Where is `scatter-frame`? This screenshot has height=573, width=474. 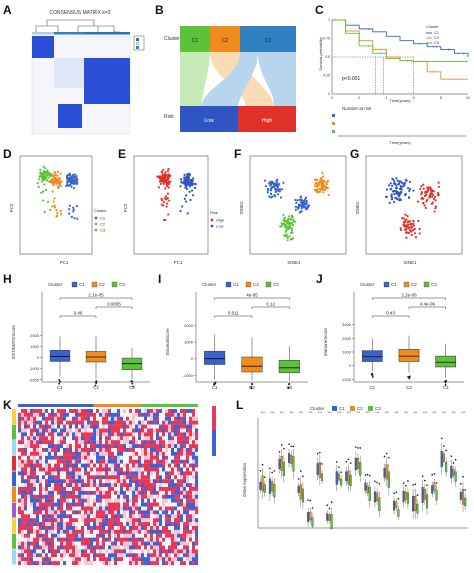
scatter-frame is located at coordinates (56, 205).